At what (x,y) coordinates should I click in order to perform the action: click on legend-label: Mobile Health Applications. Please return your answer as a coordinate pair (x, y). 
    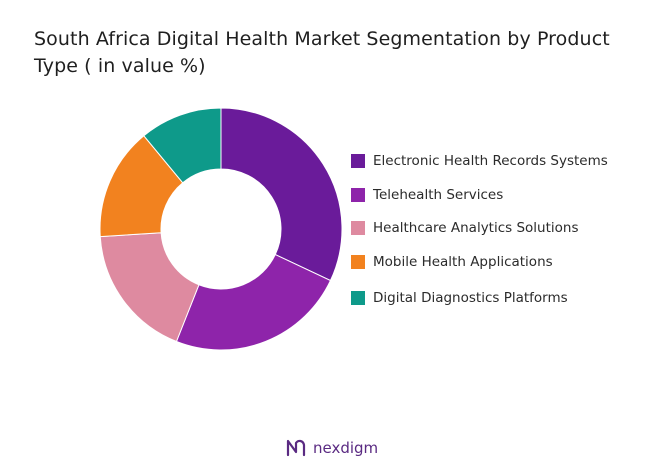
    Looking at the image, I should click on (463, 262).